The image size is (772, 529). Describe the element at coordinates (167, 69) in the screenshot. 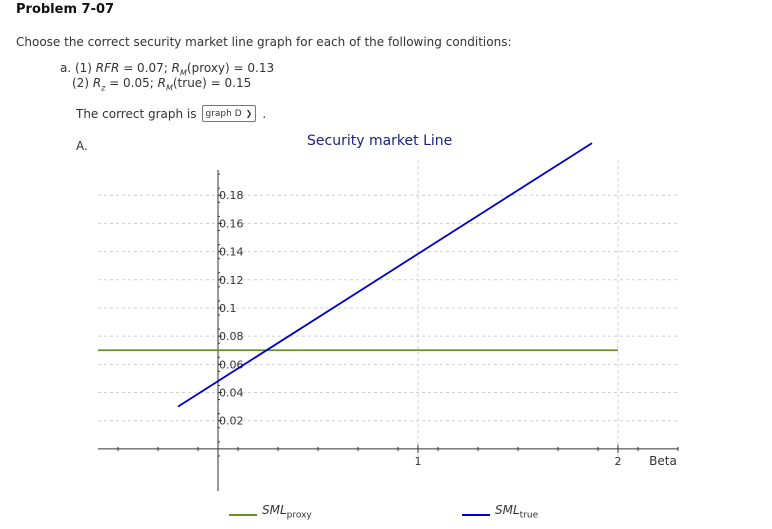

I see `condition-1: a. (1) RFR = 0.07; RM(proxy) = 0.13` at that location.